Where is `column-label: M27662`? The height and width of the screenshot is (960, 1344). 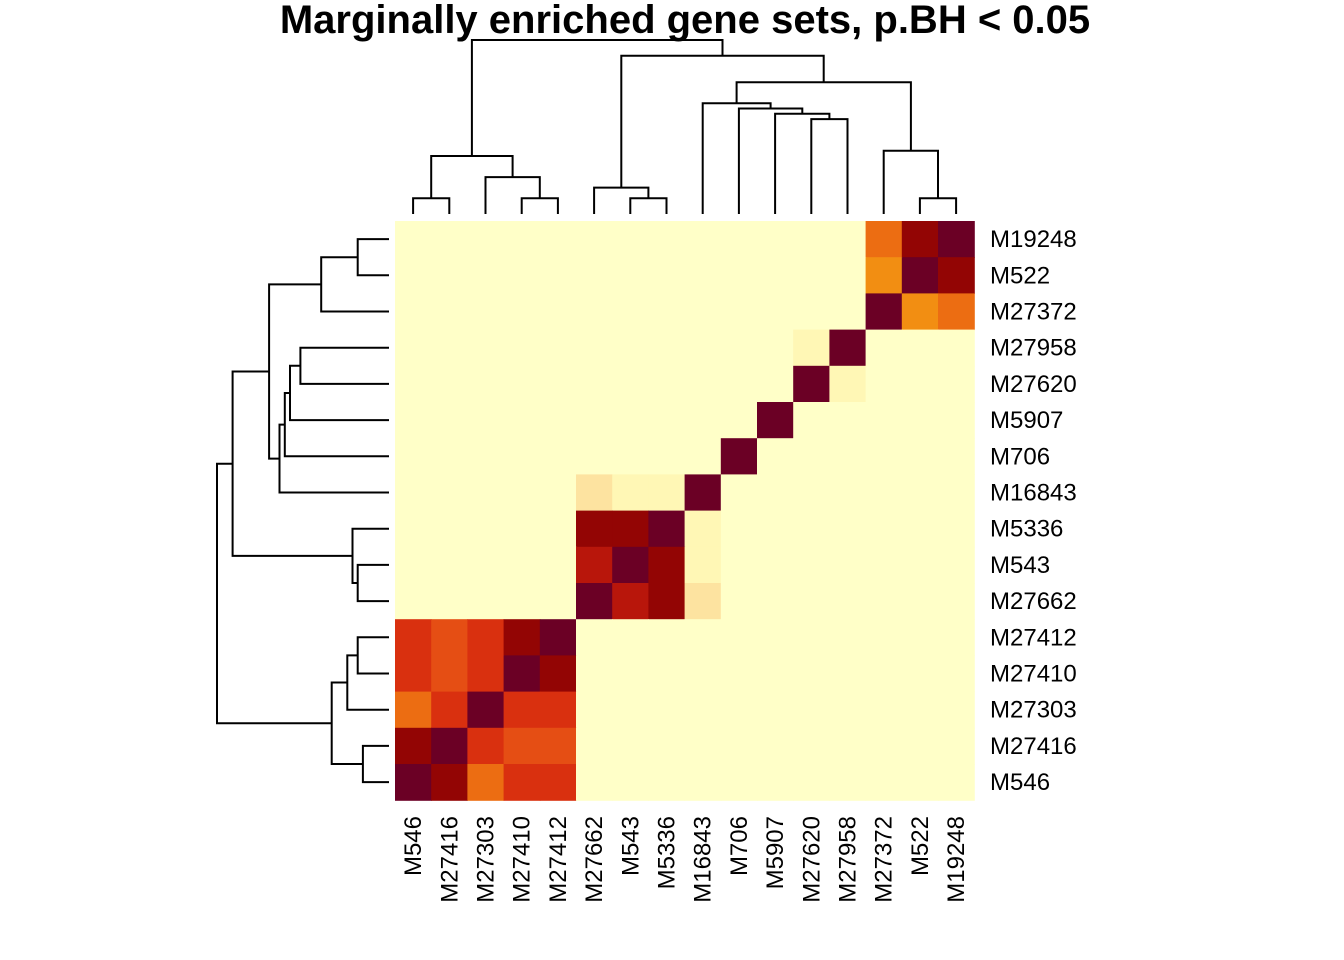
column-label: M27662 is located at coordinates (594, 859).